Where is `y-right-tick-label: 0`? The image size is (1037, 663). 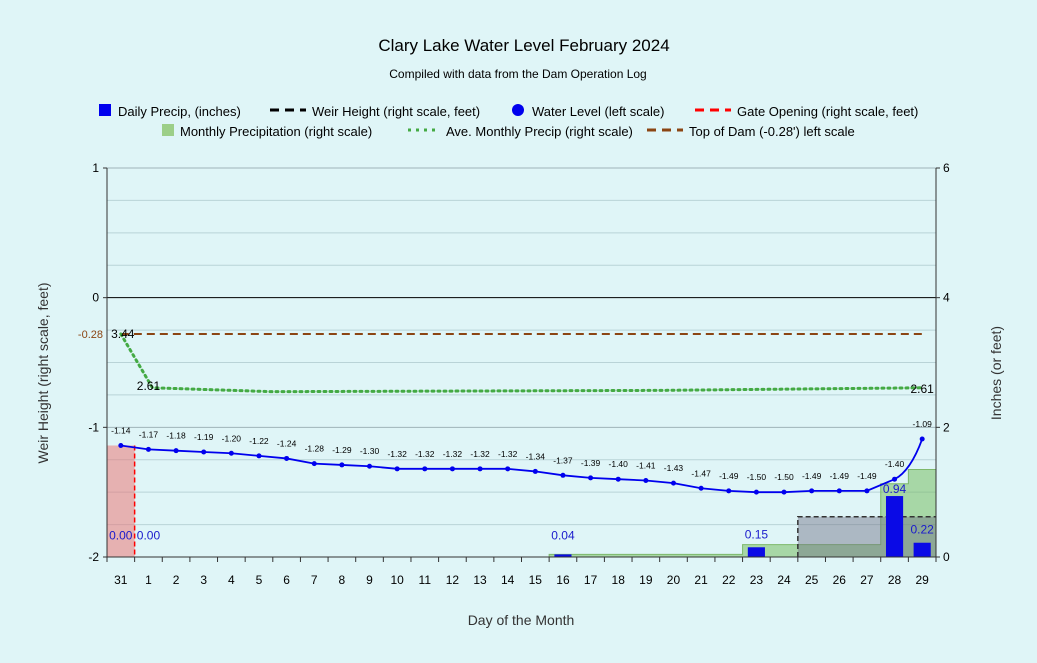
y-right-tick-label: 0 is located at coordinates (946, 557).